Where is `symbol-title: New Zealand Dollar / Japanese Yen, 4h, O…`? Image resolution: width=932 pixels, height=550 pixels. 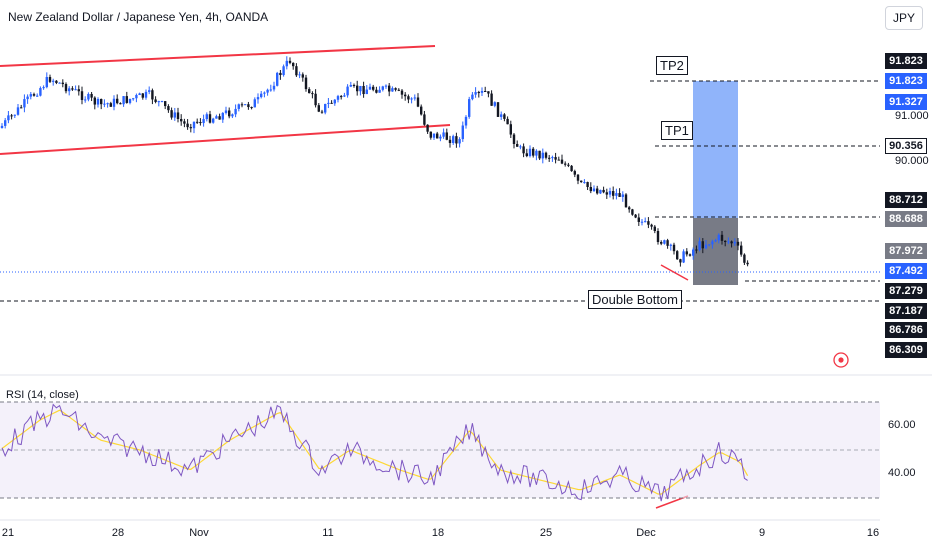 symbol-title: New Zealand Dollar / Japanese Yen, 4h, O… is located at coordinates (138, 17).